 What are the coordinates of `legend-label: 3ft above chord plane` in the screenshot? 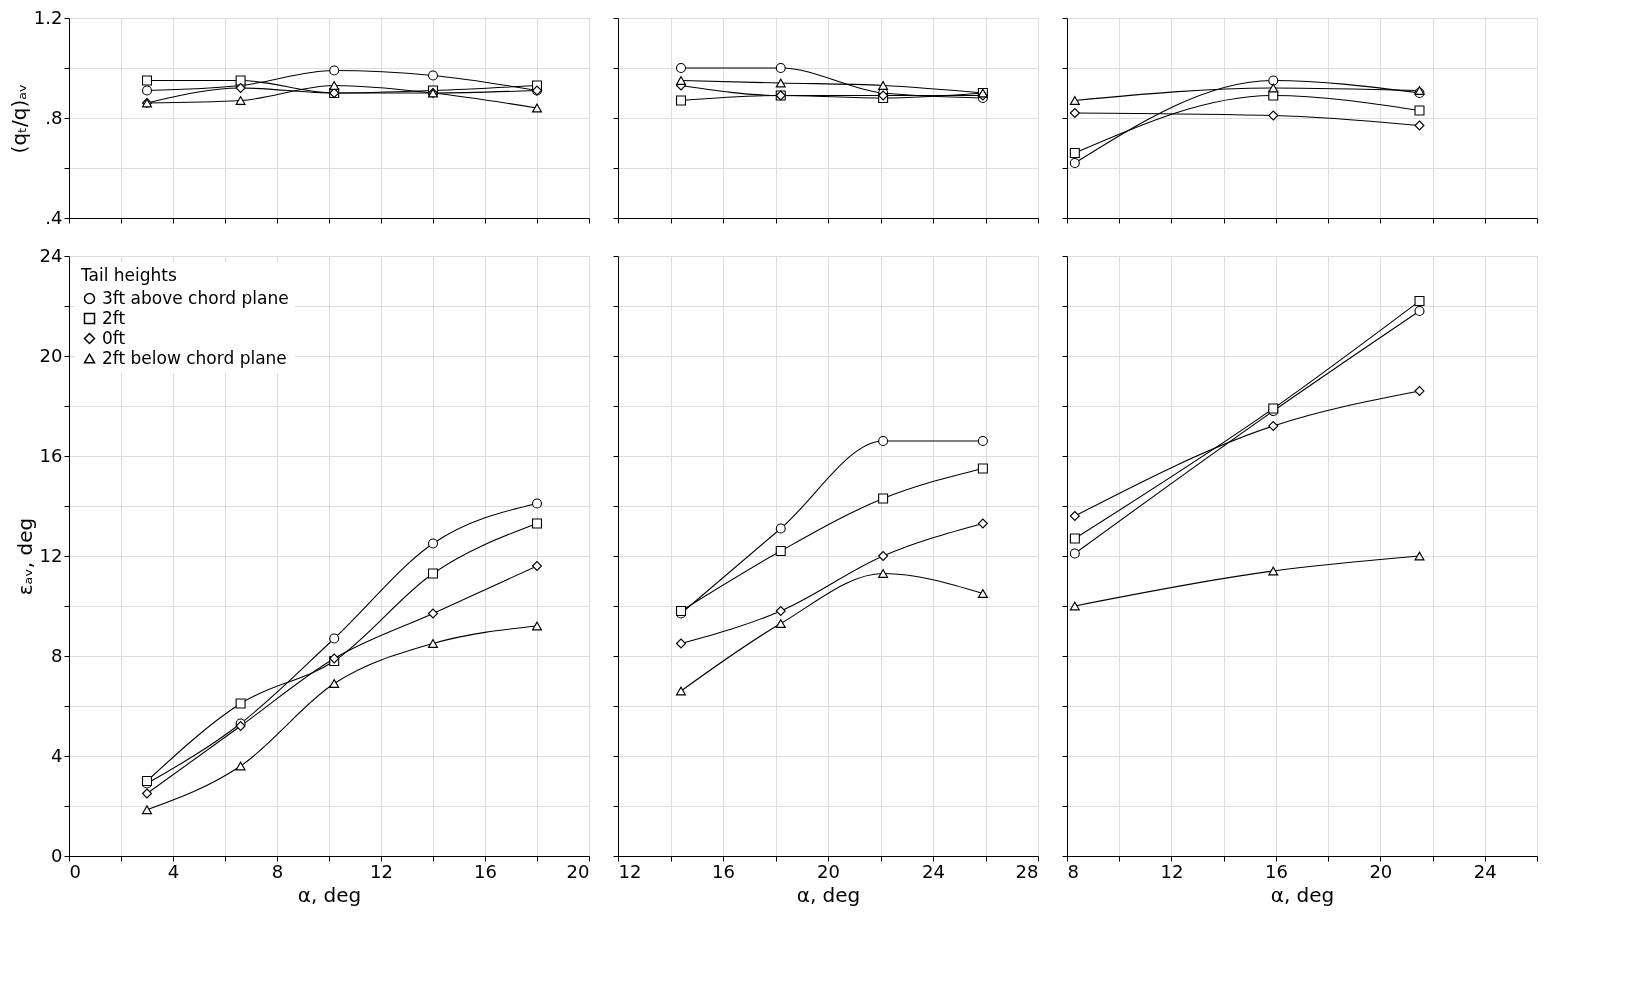 It's located at (195, 297).